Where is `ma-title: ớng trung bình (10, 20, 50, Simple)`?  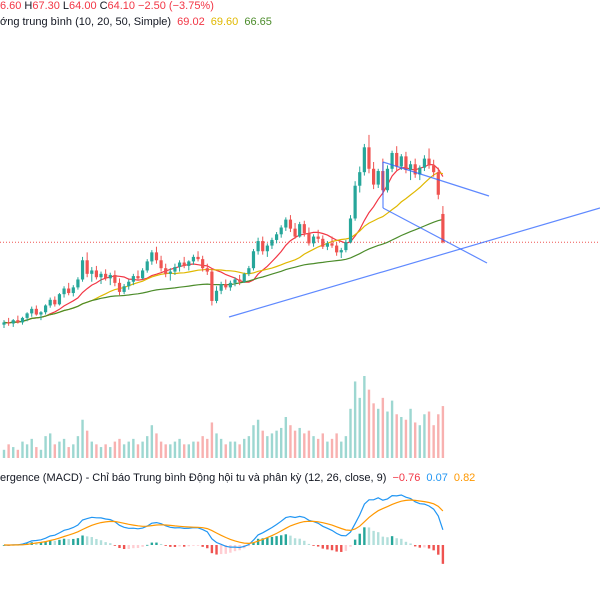
ma-title: ớng trung bình (10, 20, 50, Simple) is located at coordinates (86, 22).